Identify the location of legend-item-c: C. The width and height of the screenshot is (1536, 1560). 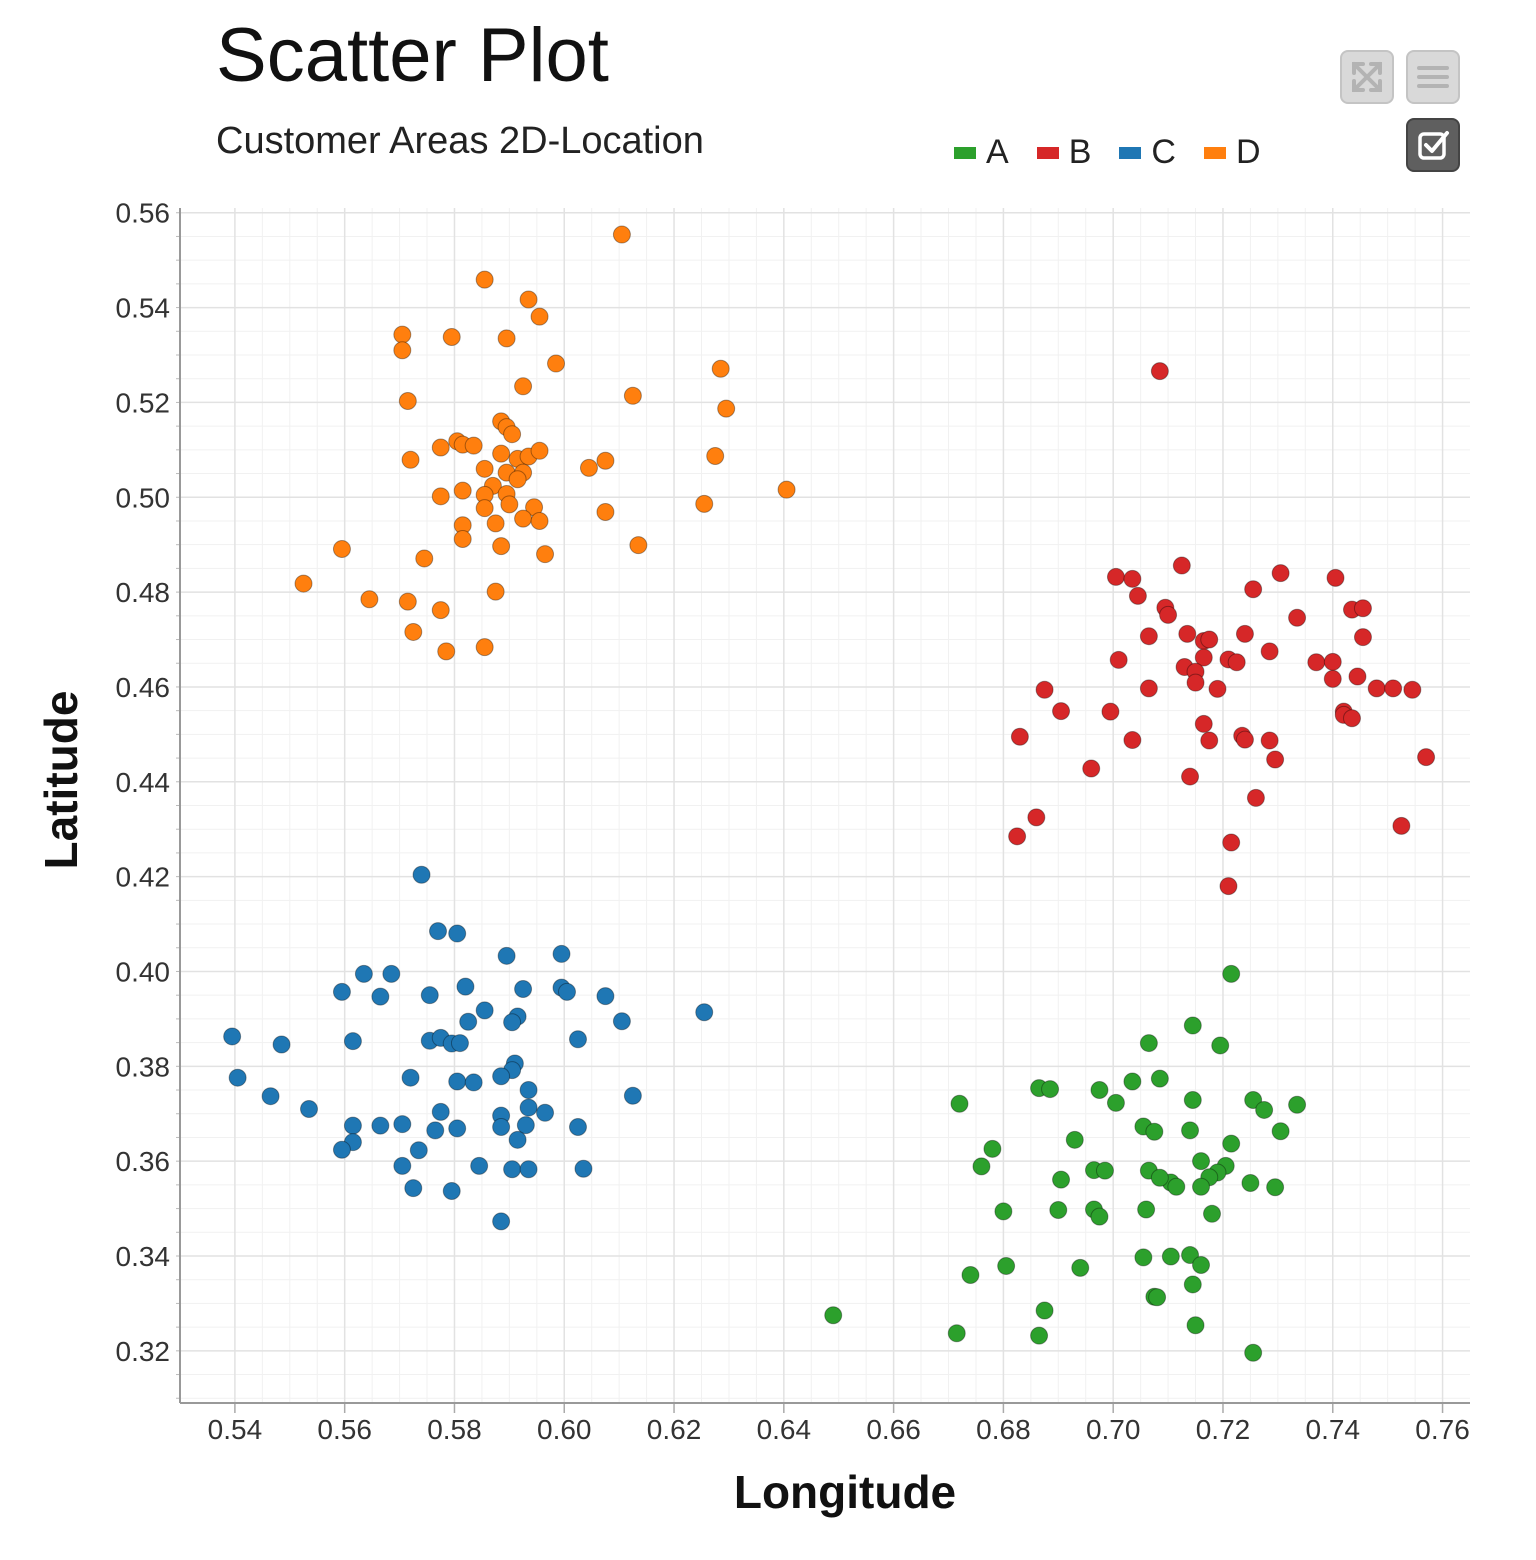
(1147, 152).